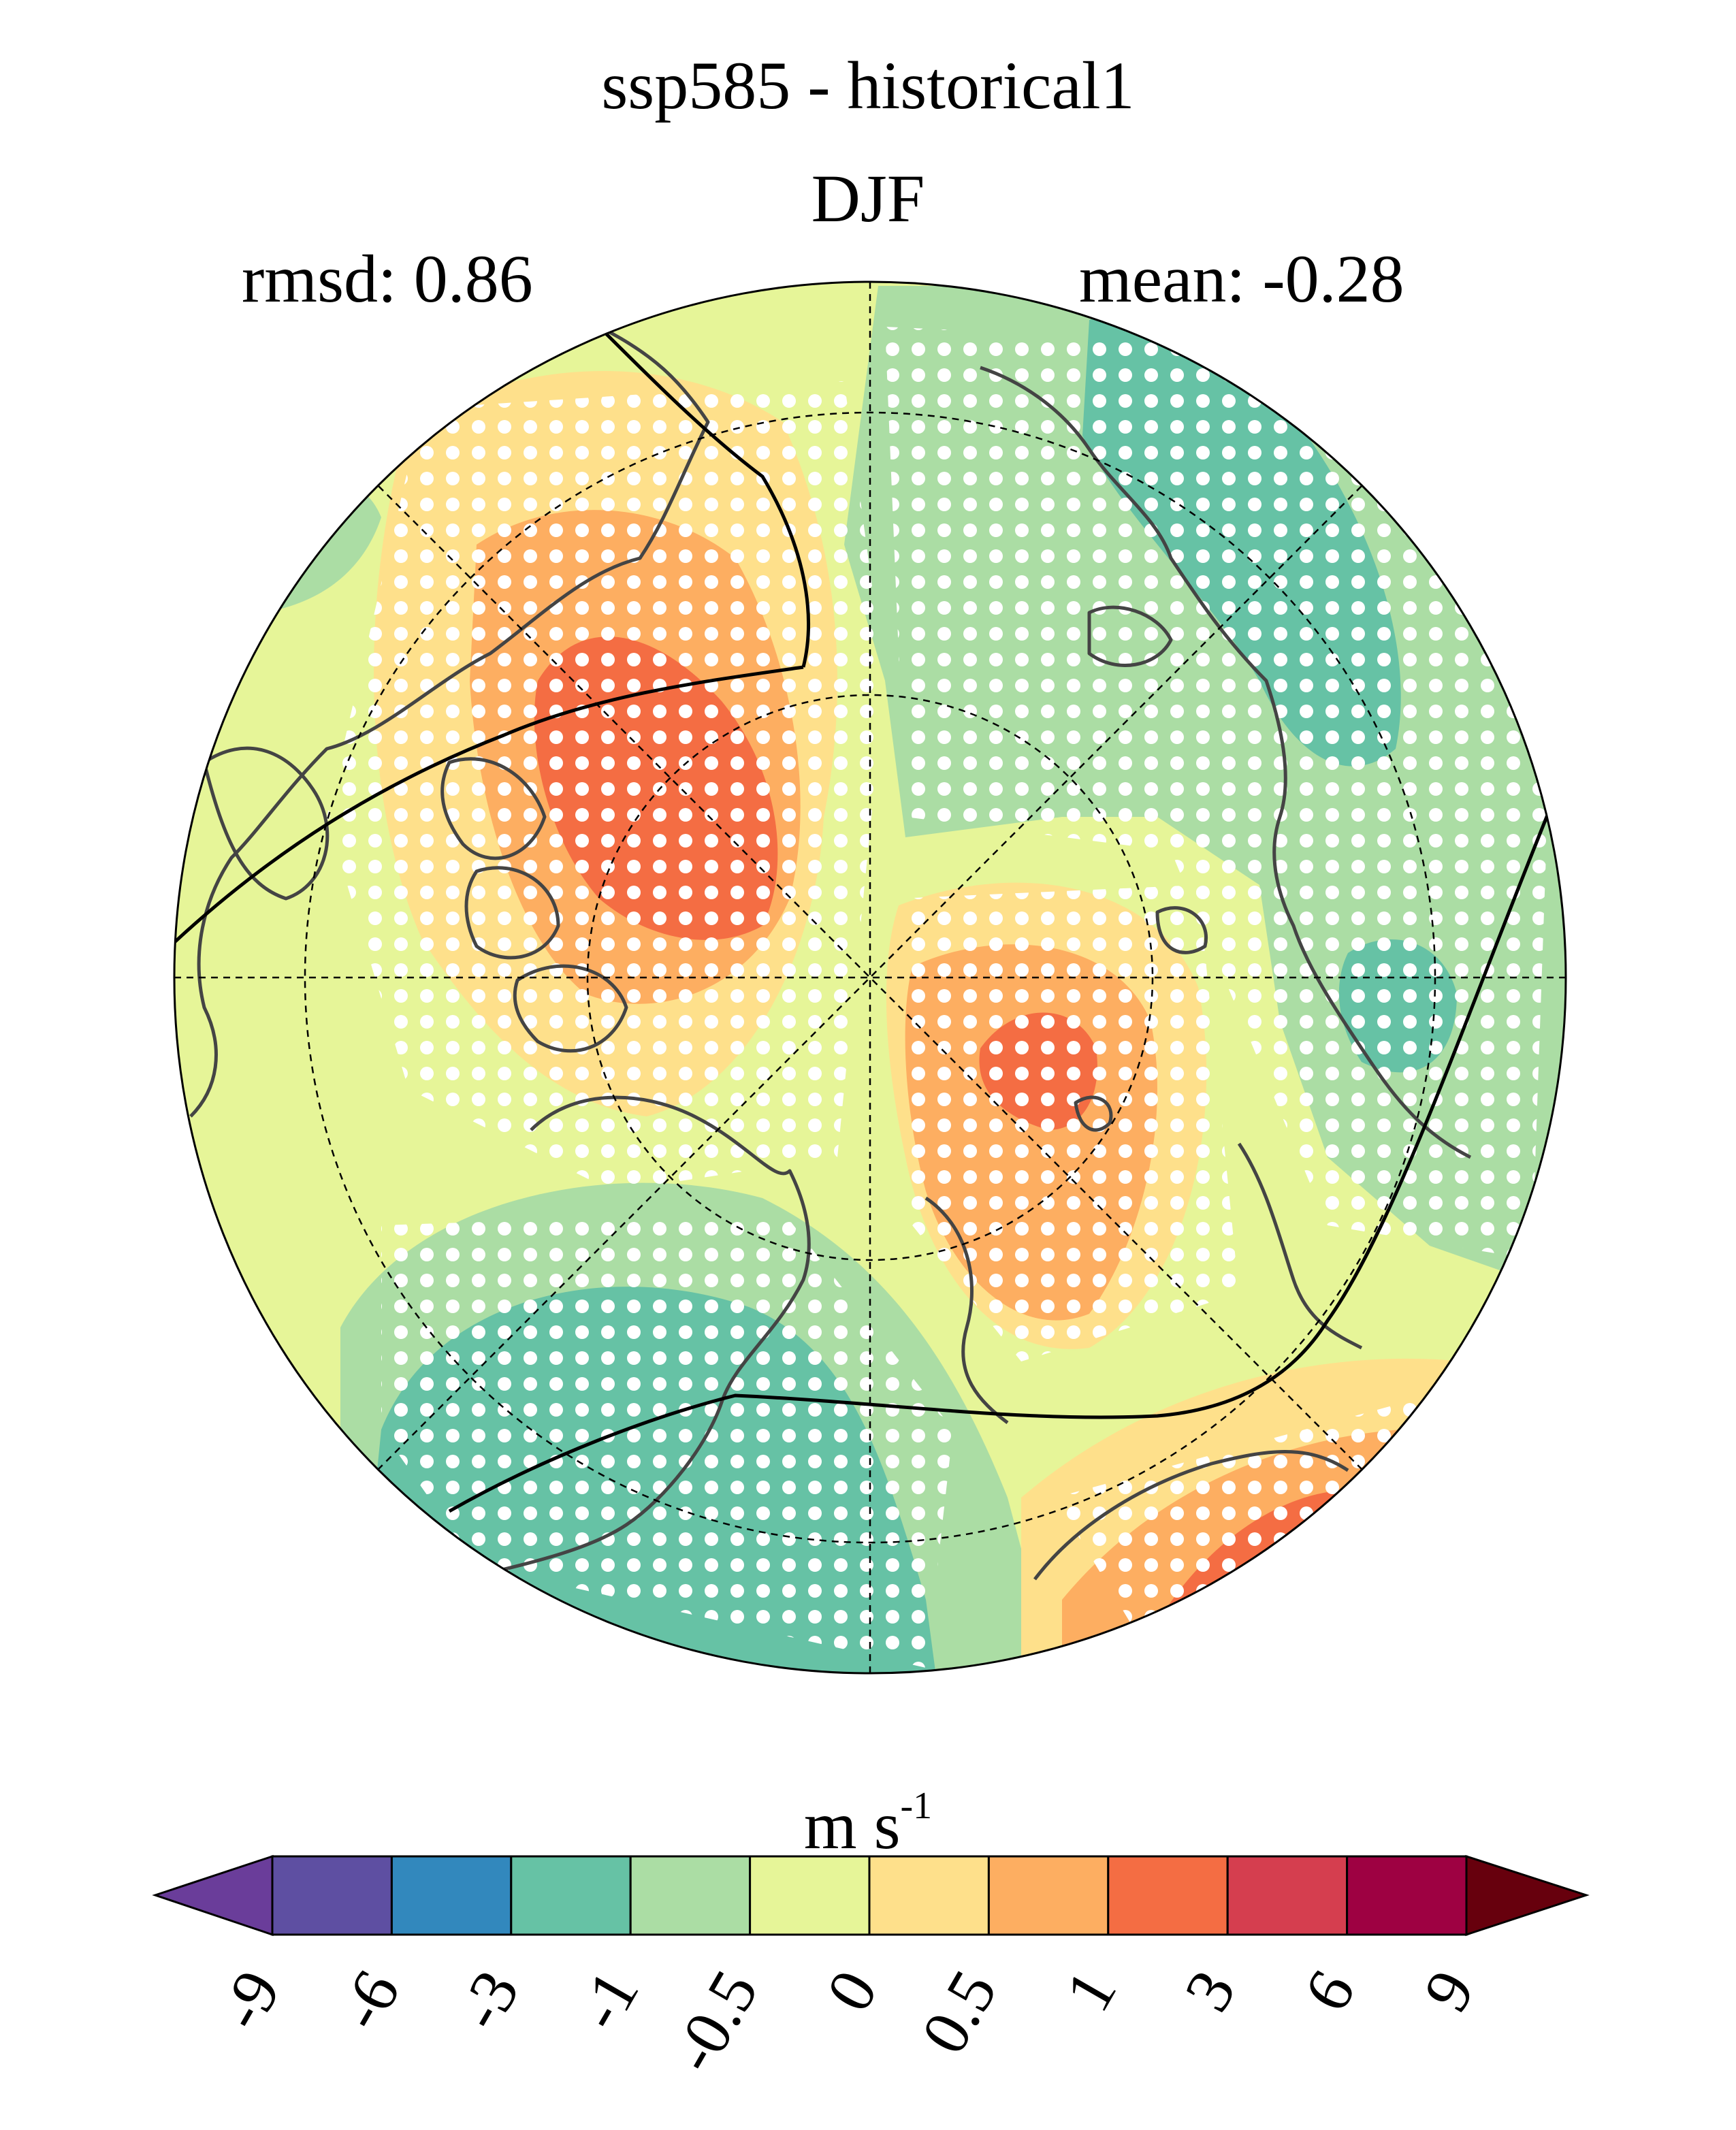  Describe the element at coordinates (917, 1806) in the screenshot. I see `units-exponent: -1` at that location.